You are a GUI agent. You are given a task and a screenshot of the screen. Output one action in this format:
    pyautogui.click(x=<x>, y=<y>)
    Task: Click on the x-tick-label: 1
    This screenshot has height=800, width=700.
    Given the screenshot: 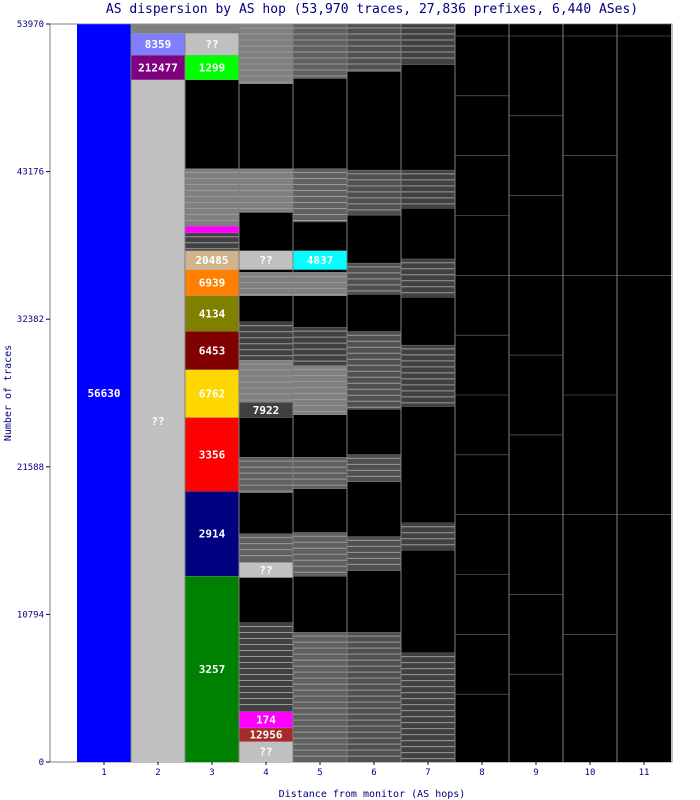 What is the action you would take?
    pyautogui.click(x=103, y=773)
    